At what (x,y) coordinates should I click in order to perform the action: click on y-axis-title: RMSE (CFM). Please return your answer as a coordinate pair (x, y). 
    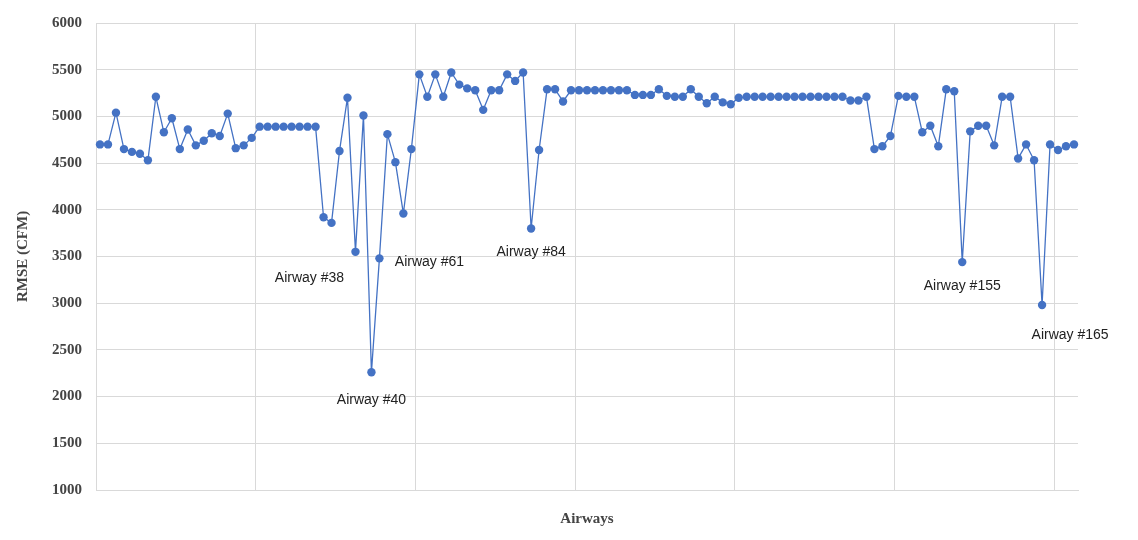
    Looking at the image, I should click on (22, 256).